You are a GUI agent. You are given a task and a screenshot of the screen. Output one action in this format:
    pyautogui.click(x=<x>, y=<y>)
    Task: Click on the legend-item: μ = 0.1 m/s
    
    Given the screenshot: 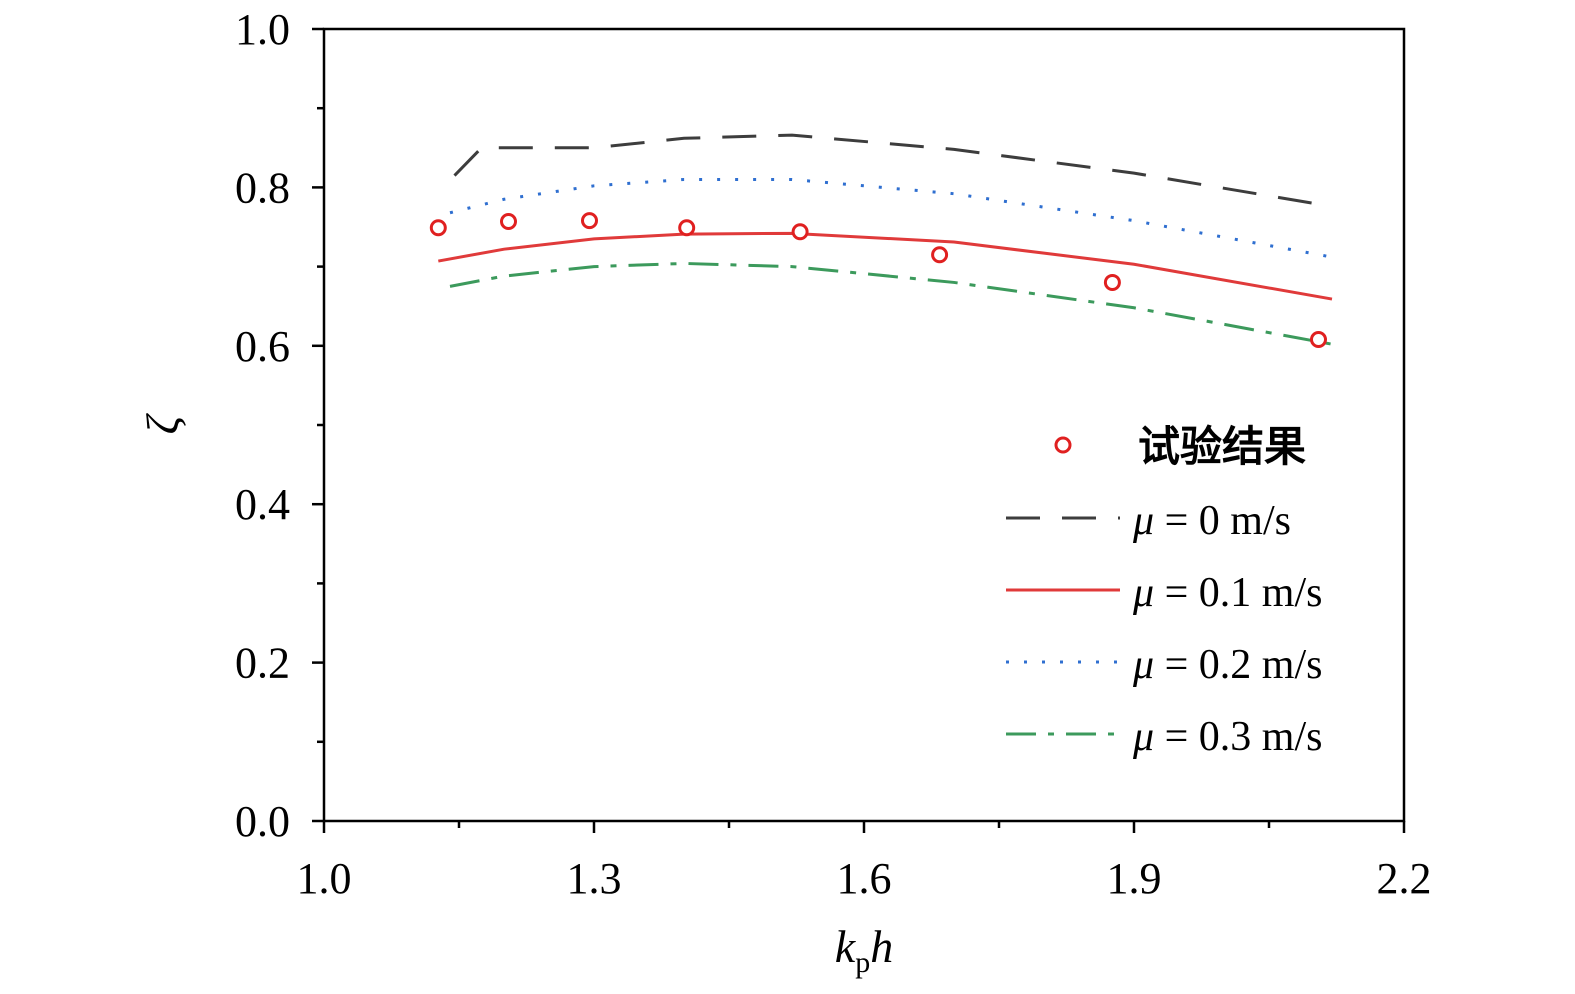 What is the action you would take?
    pyautogui.click(x=1164, y=593)
    